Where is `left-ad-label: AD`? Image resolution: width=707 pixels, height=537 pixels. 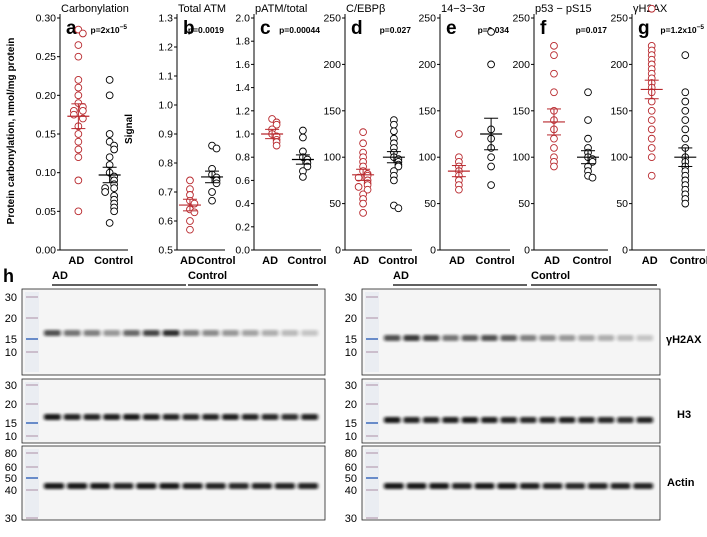 left-ad-label: AD is located at coordinates (60, 276).